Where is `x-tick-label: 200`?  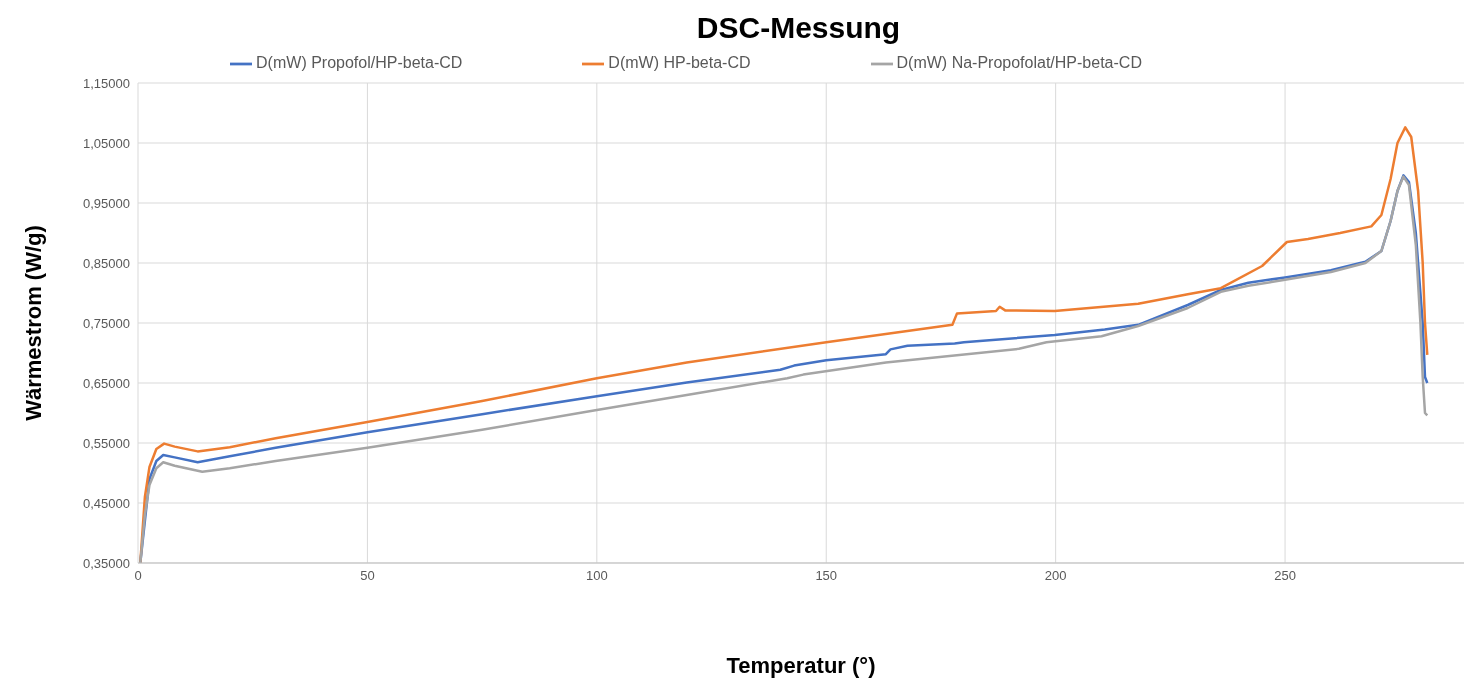 x-tick-label: 200 is located at coordinates (1055, 576).